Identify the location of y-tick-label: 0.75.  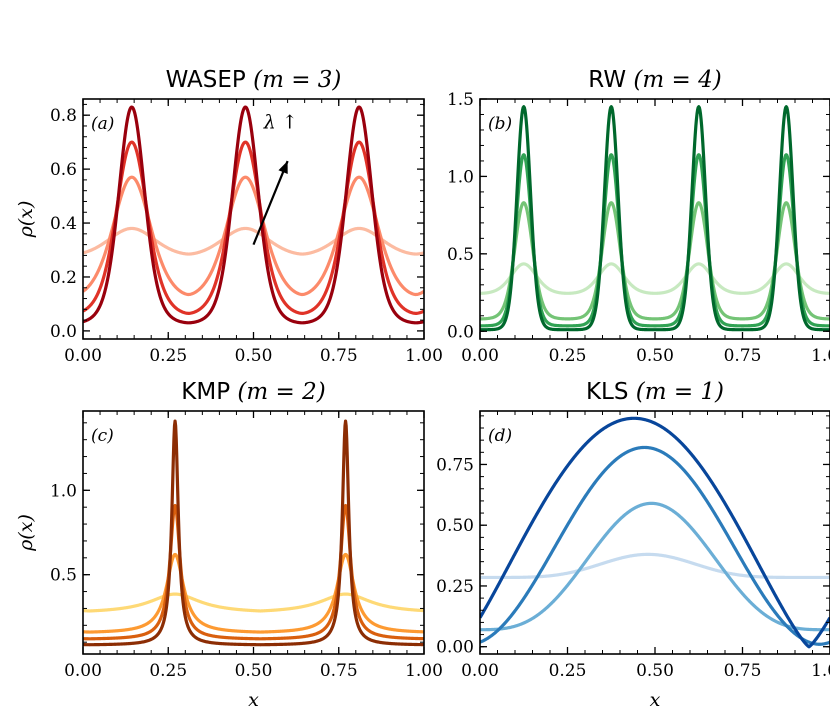
(455, 465).